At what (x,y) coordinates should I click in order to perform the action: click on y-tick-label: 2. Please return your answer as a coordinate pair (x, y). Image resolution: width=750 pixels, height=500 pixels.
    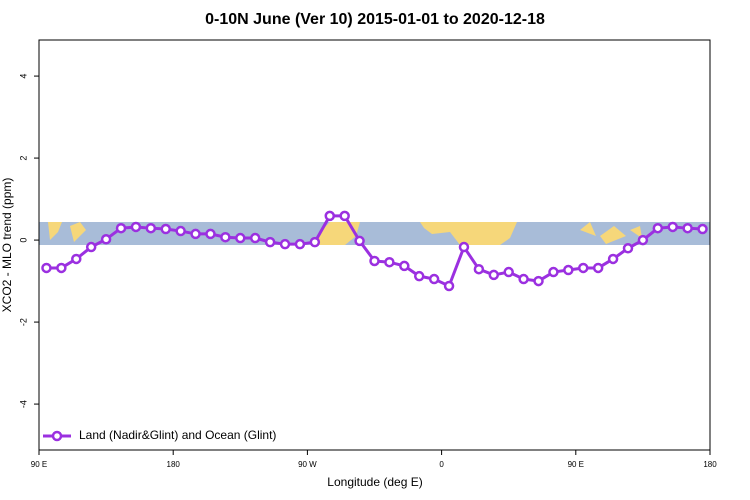
    Looking at the image, I should click on (23, 158).